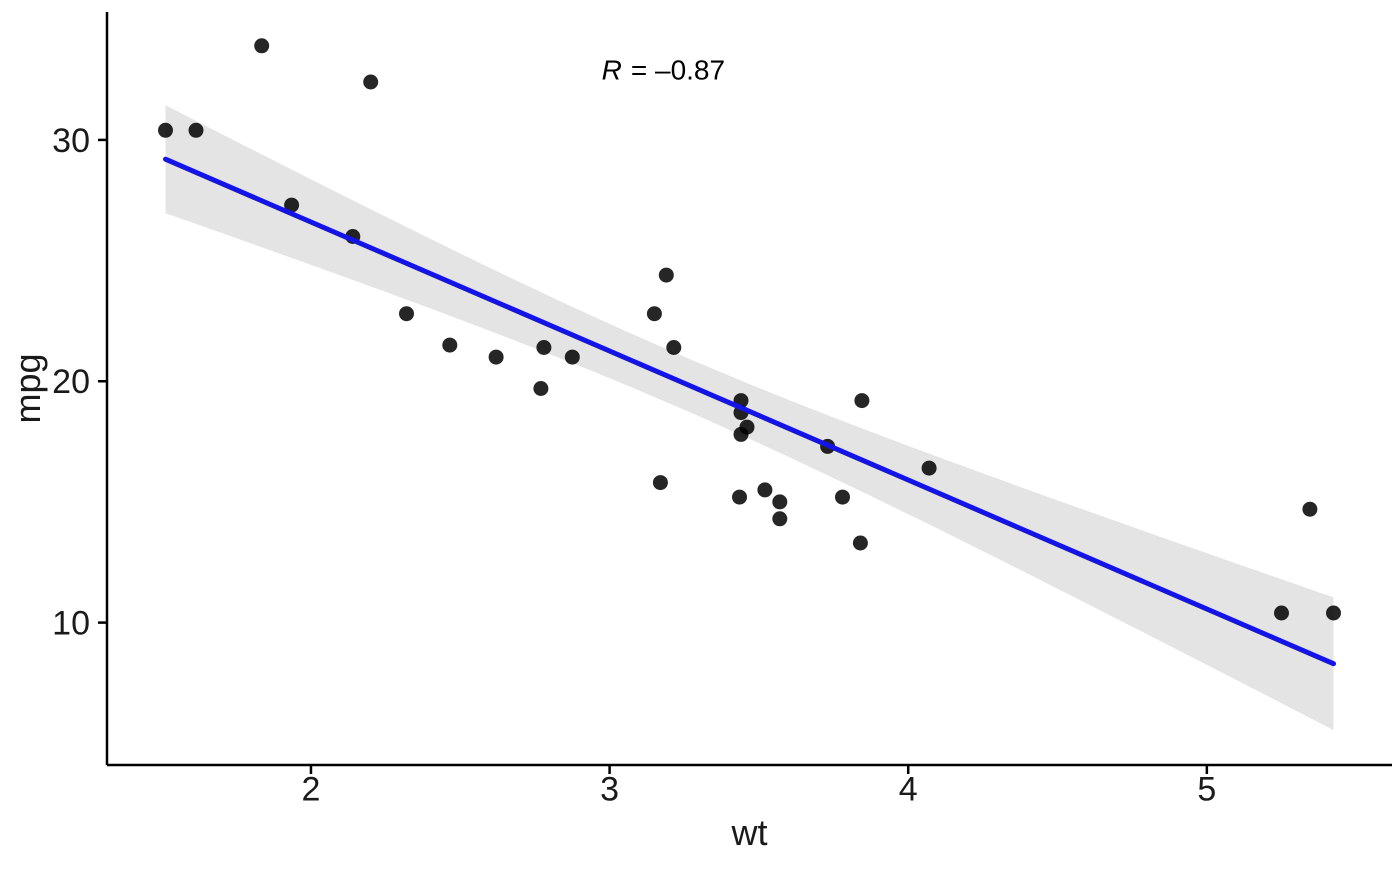  What do you see at coordinates (612, 70) in the screenshot?
I see `annotation-r-symbol: R` at bounding box center [612, 70].